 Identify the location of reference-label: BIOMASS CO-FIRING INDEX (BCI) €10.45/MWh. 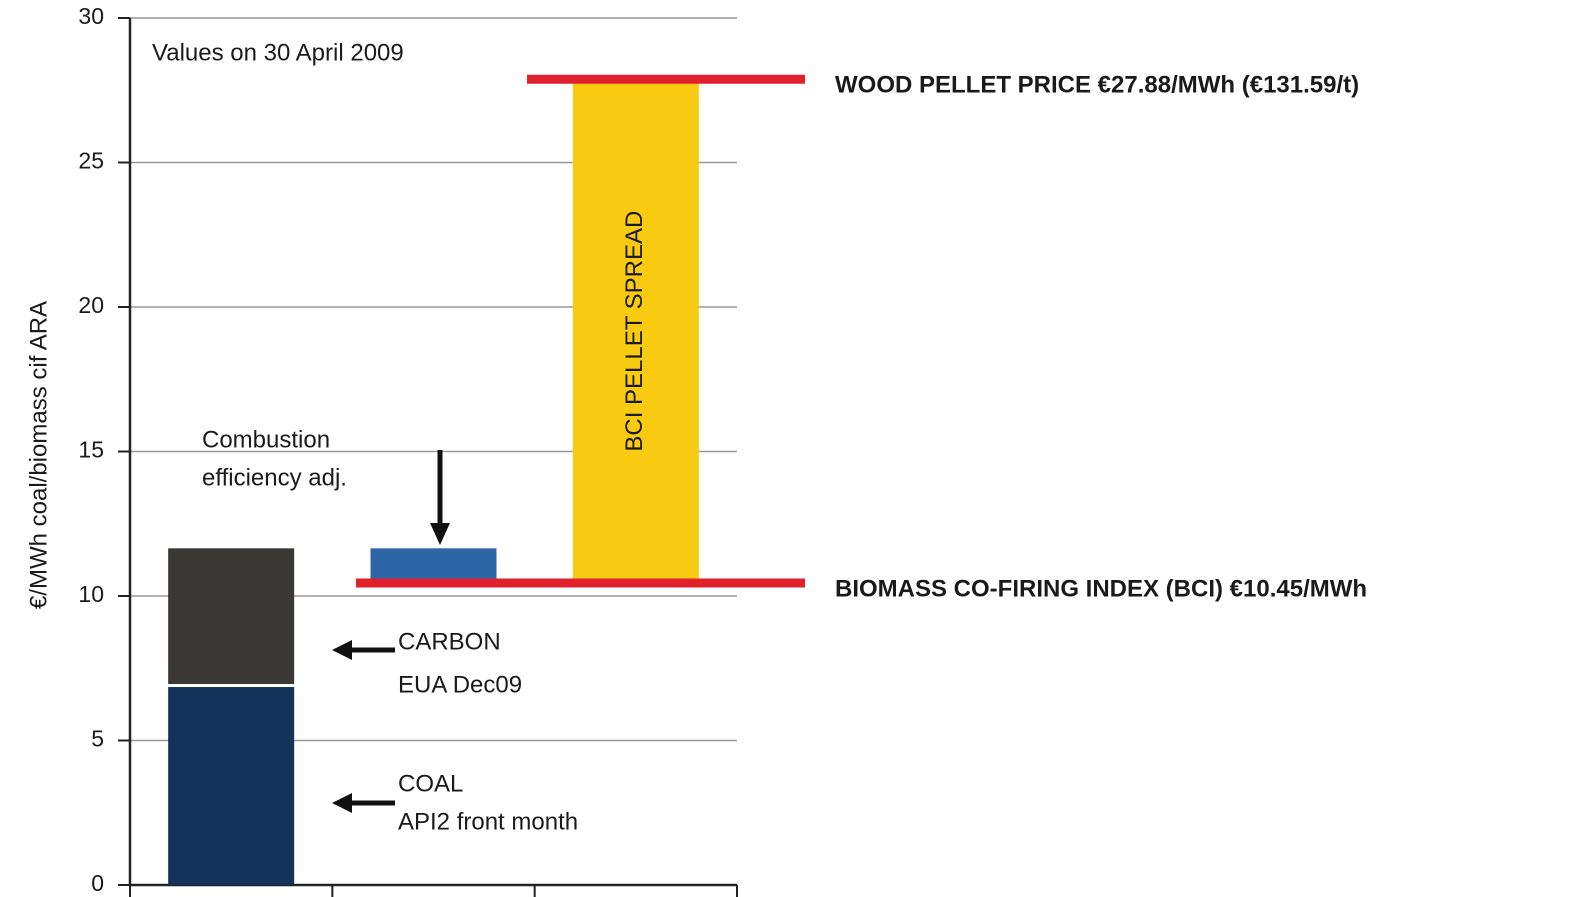
(1101, 588).